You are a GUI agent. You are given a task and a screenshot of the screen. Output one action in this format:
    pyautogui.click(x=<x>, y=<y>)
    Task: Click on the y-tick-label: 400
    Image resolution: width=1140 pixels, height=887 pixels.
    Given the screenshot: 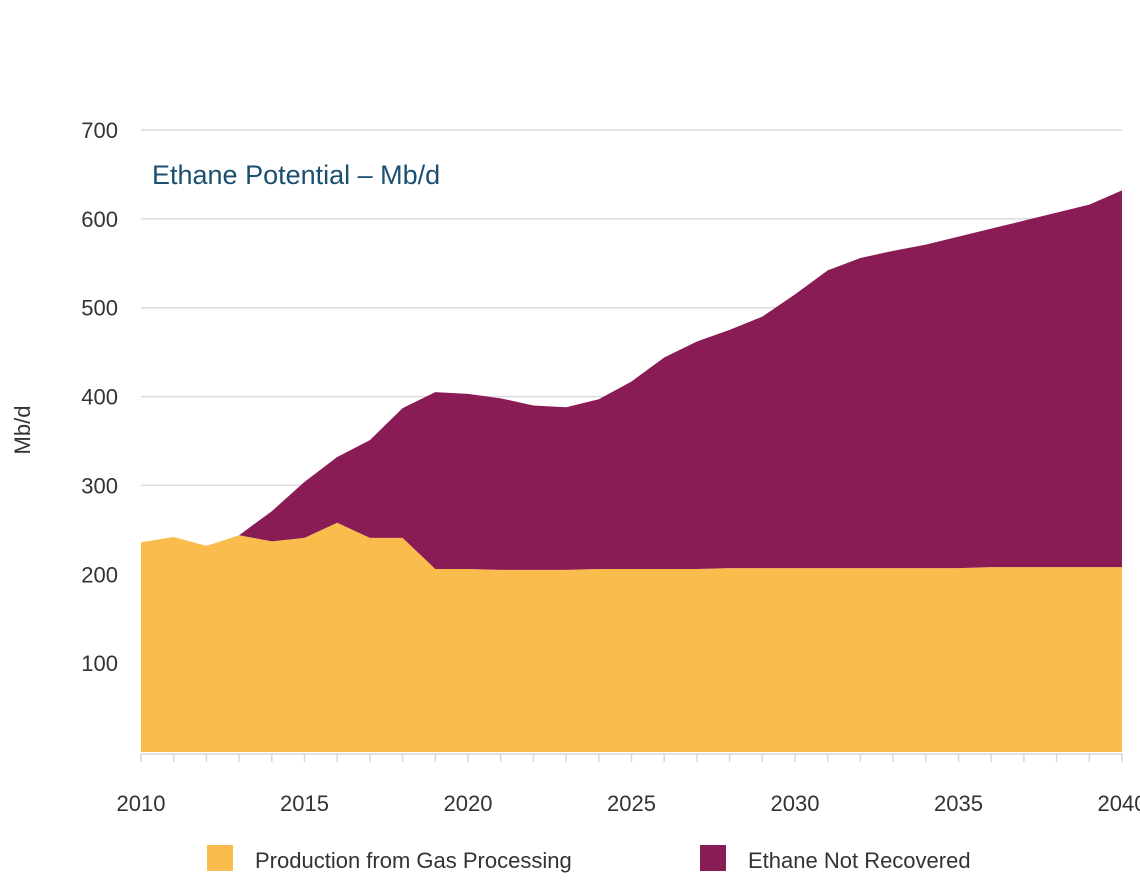 What is the action you would take?
    pyautogui.click(x=99, y=397)
    